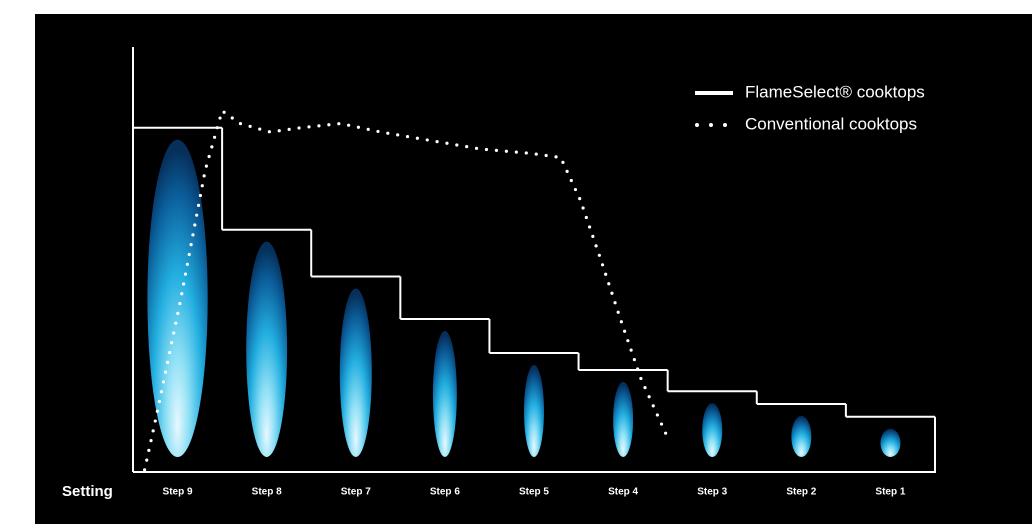 The height and width of the screenshot is (524, 1032). What do you see at coordinates (445, 492) in the screenshot?
I see `x-tick-label: Step 6` at bounding box center [445, 492].